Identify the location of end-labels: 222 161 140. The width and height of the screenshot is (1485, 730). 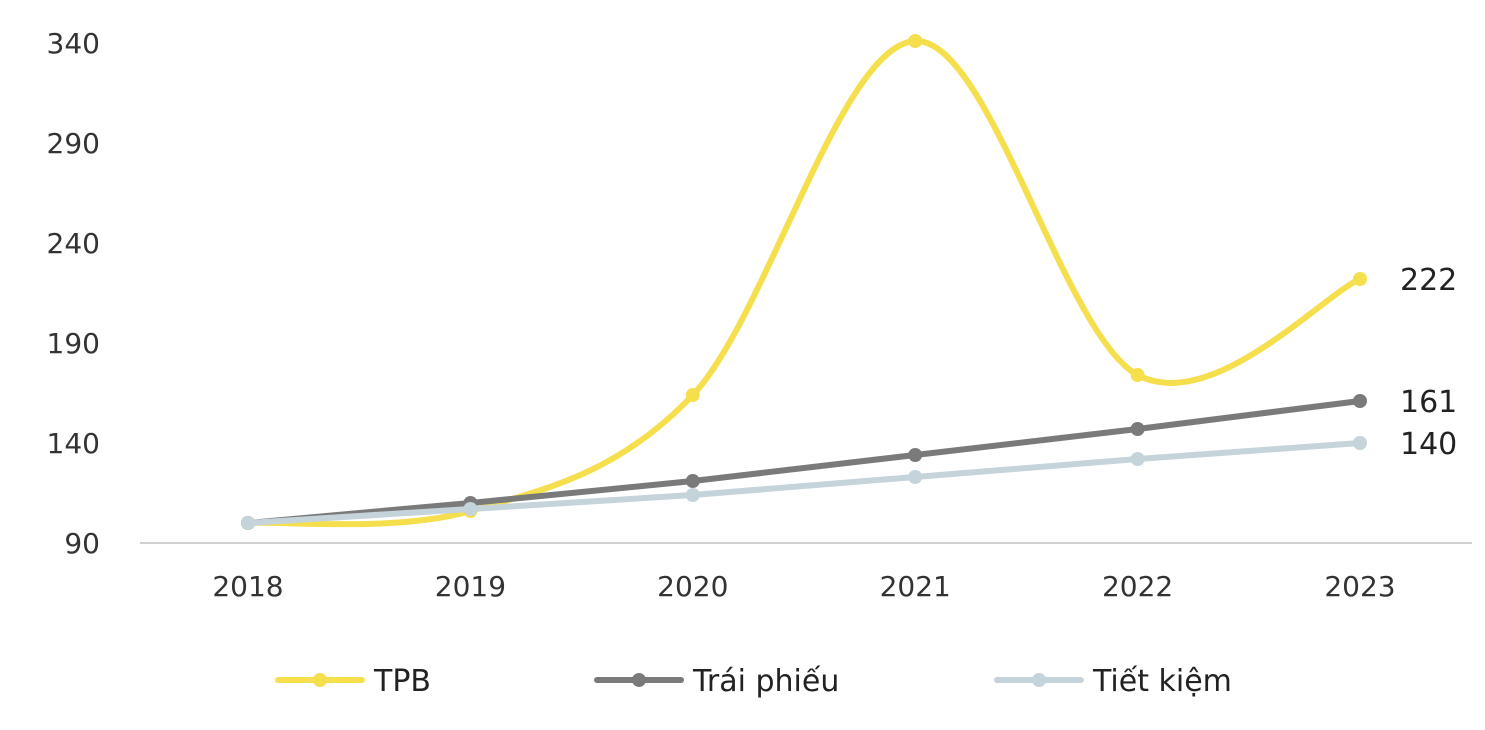
(1428, 362).